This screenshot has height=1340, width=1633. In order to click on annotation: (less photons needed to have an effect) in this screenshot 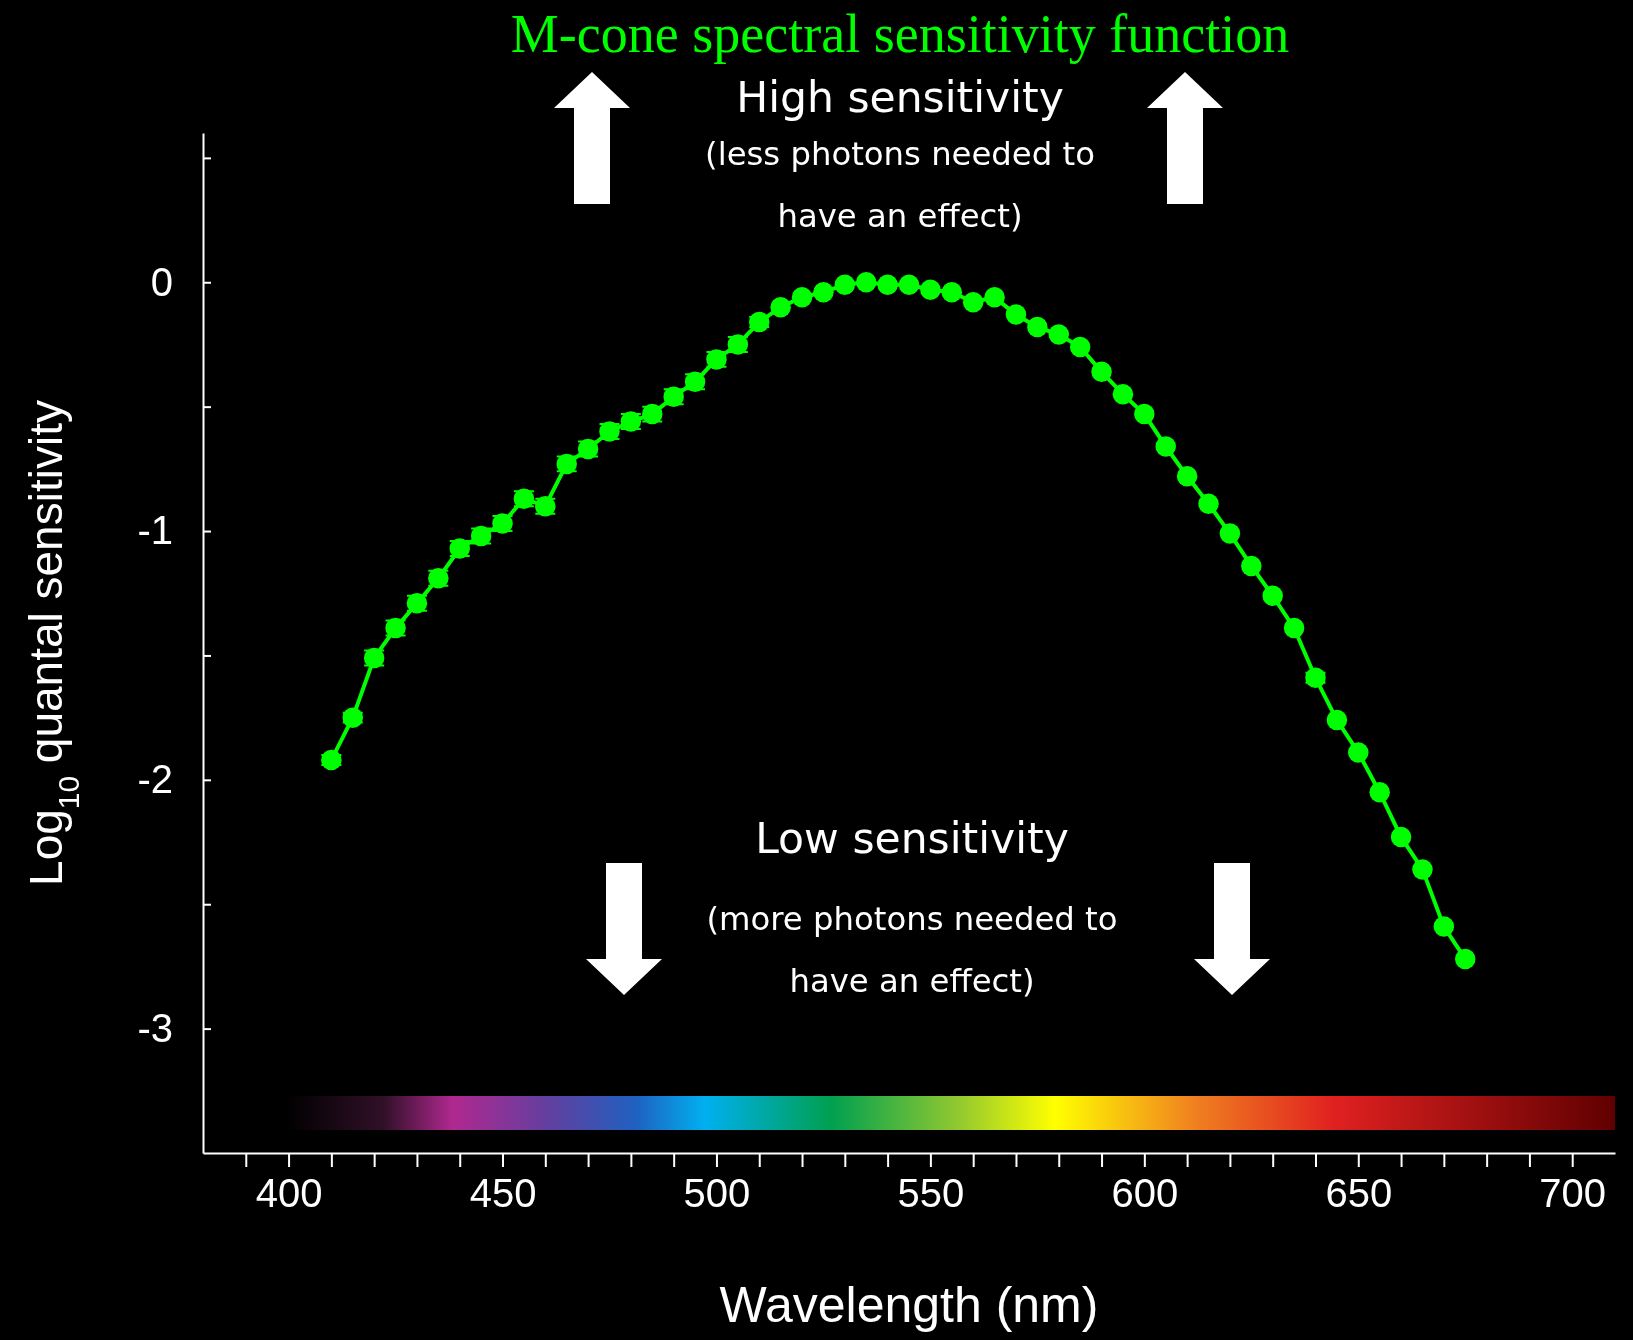, I will do `click(900, 185)`.